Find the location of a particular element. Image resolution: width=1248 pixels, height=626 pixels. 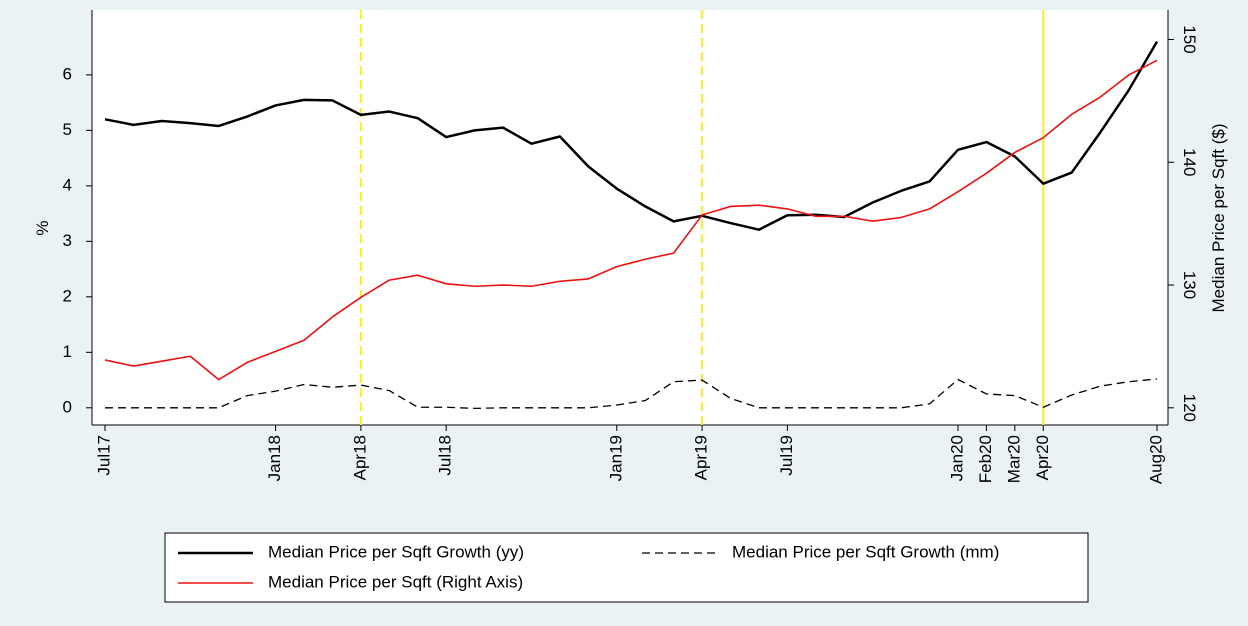

legend-label: Median Price per Sqft Growth (yy) is located at coordinates (396, 551).